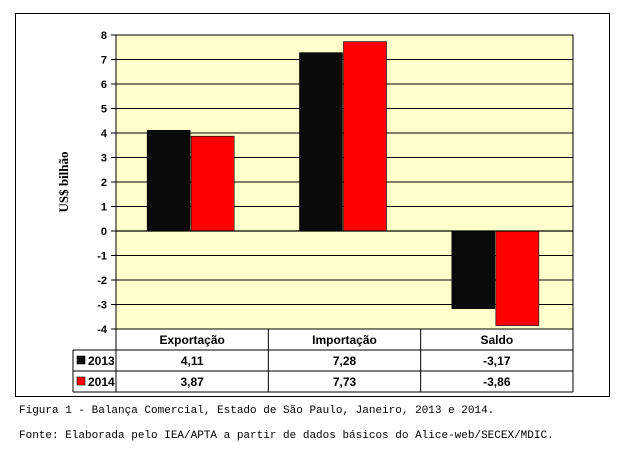 The width and height of the screenshot is (629, 465). Describe the element at coordinates (344, 340) in the screenshot. I see `category-label: Importação` at that location.